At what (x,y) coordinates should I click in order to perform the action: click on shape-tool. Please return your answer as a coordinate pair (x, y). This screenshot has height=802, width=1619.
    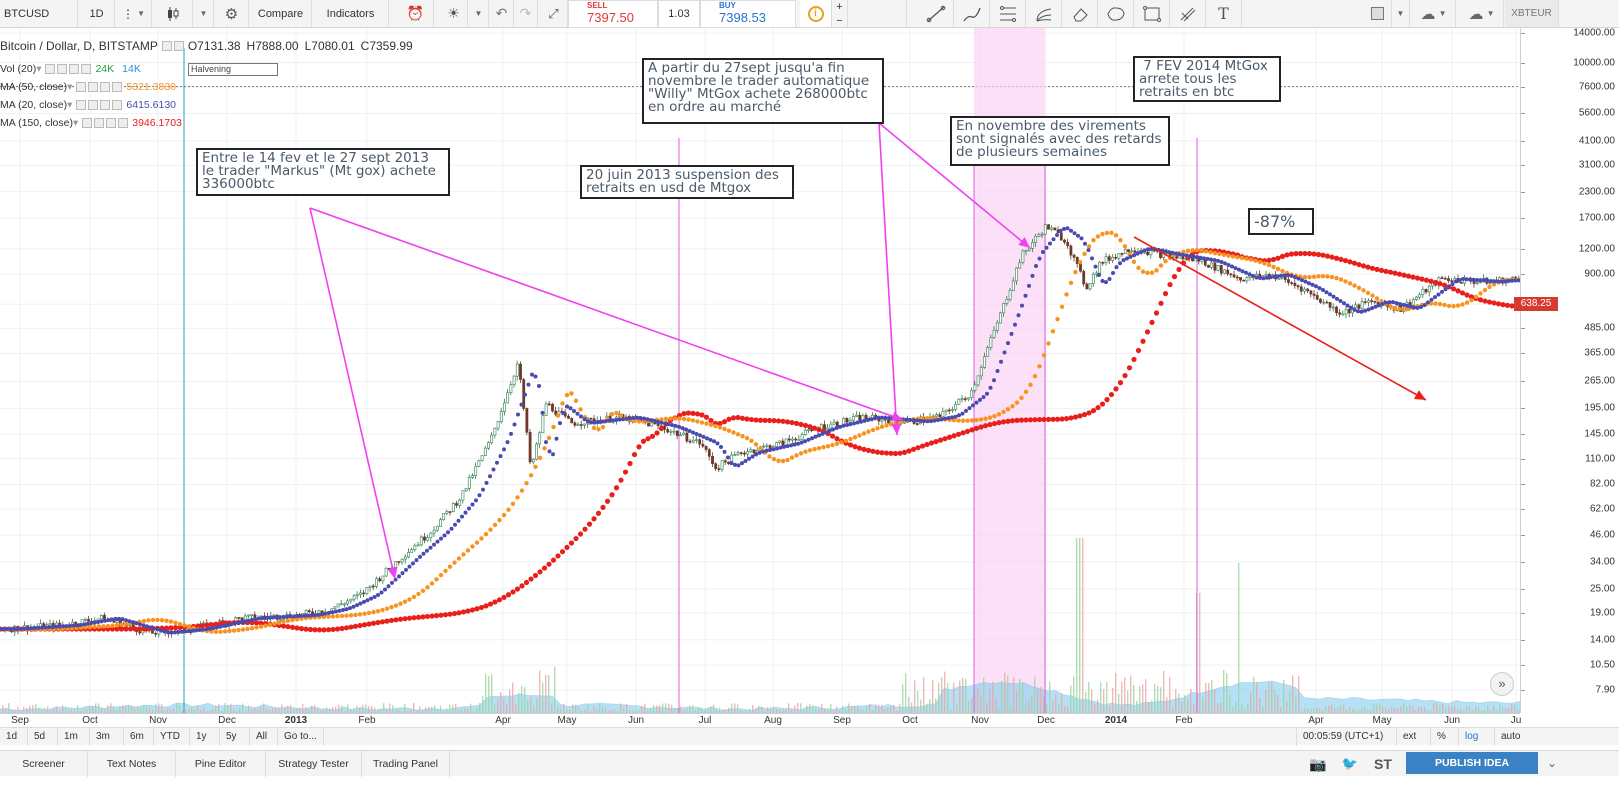
    Looking at the image, I should click on (1116, 13).